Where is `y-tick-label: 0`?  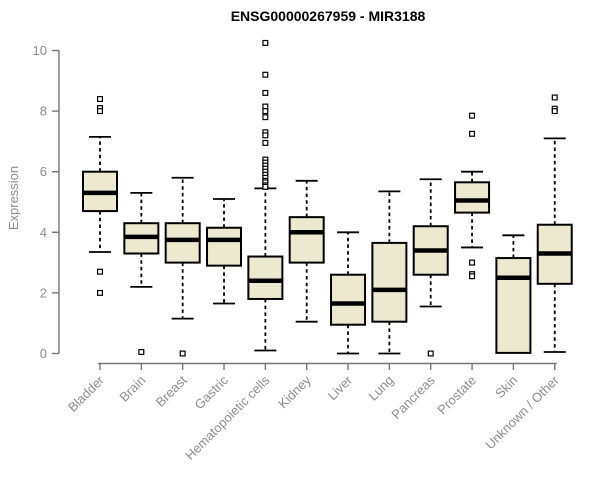
y-tick-label: 0 is located at coordinates (43, 353).